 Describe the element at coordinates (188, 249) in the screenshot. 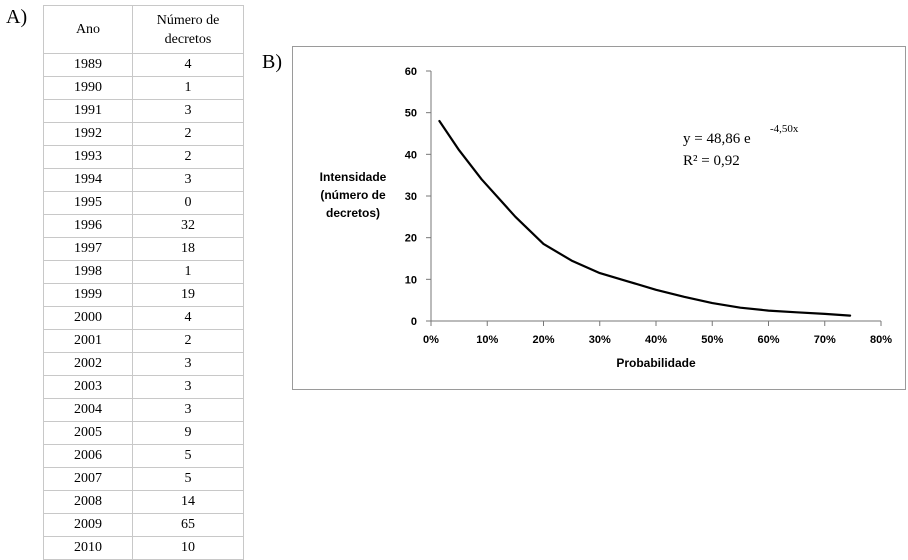

I see `cell-count: 18` at that location.